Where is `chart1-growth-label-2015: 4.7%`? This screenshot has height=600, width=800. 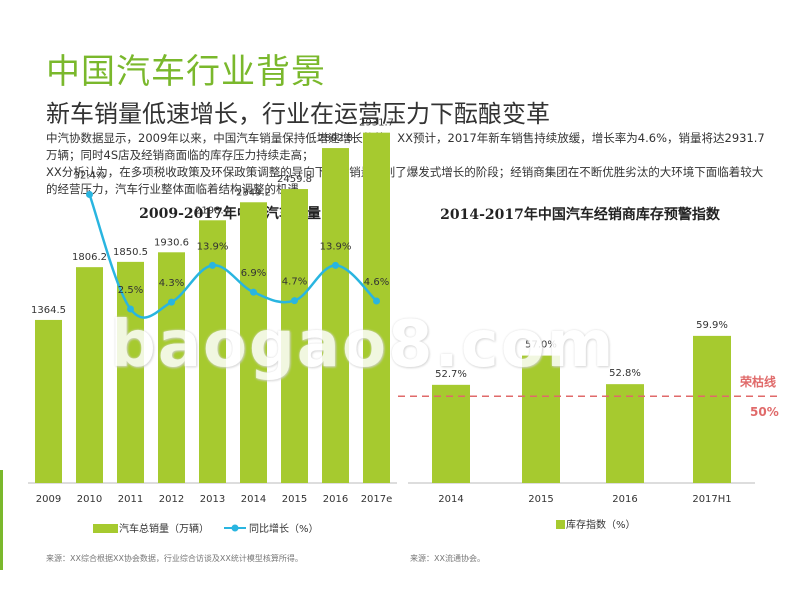 chart1-growth-label-2015: 4.7% is located at coordinates (294, 282).